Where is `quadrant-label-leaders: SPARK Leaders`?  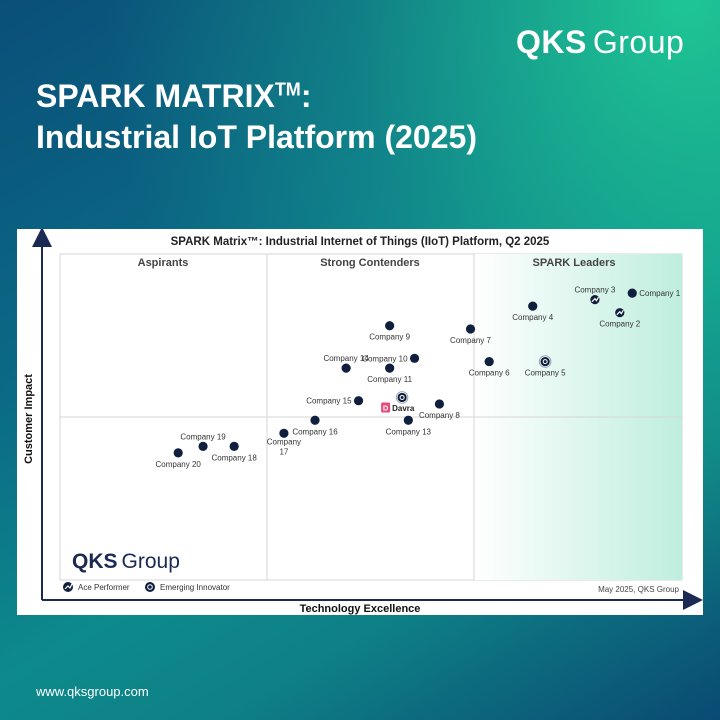
quadrant-label-leaders: SPARK Leaders is located at coordinates (574, 263).